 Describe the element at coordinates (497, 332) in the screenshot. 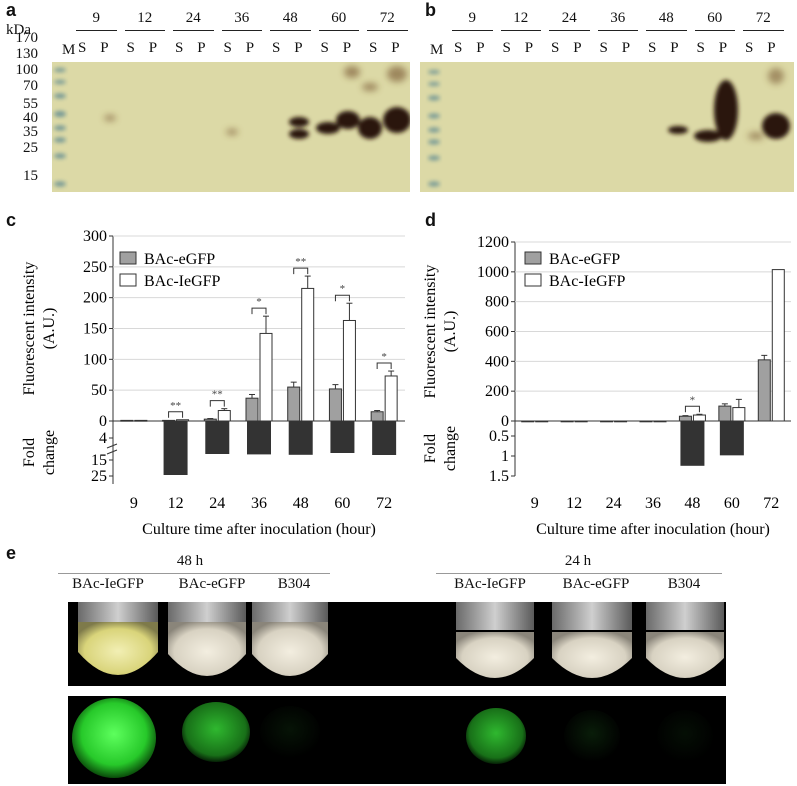

I see `y-tick-label: 600` at that location.